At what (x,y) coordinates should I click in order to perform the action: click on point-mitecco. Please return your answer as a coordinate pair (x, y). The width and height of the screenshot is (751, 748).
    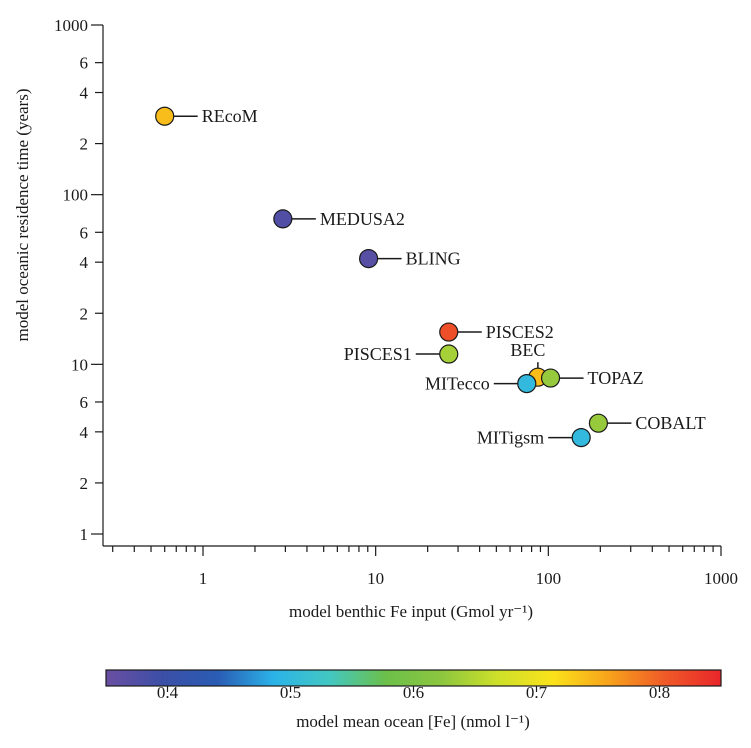
    Looking at the image, I should click on (527, 383).